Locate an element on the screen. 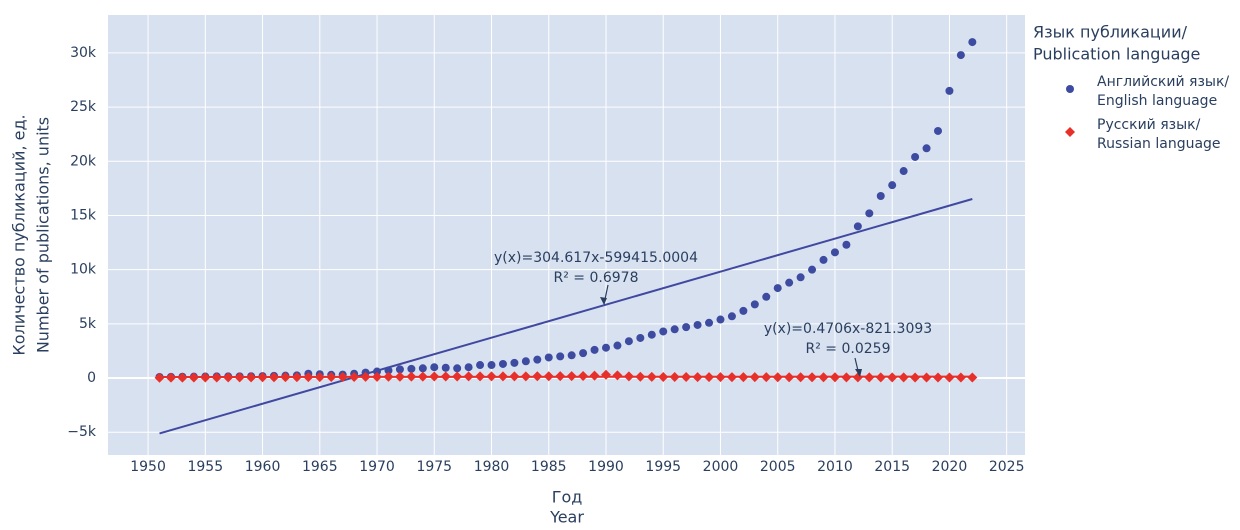 The width and height of the screenshot is (1240, 530). x-tick-label: 1950 is located at coordinates (148, 467).